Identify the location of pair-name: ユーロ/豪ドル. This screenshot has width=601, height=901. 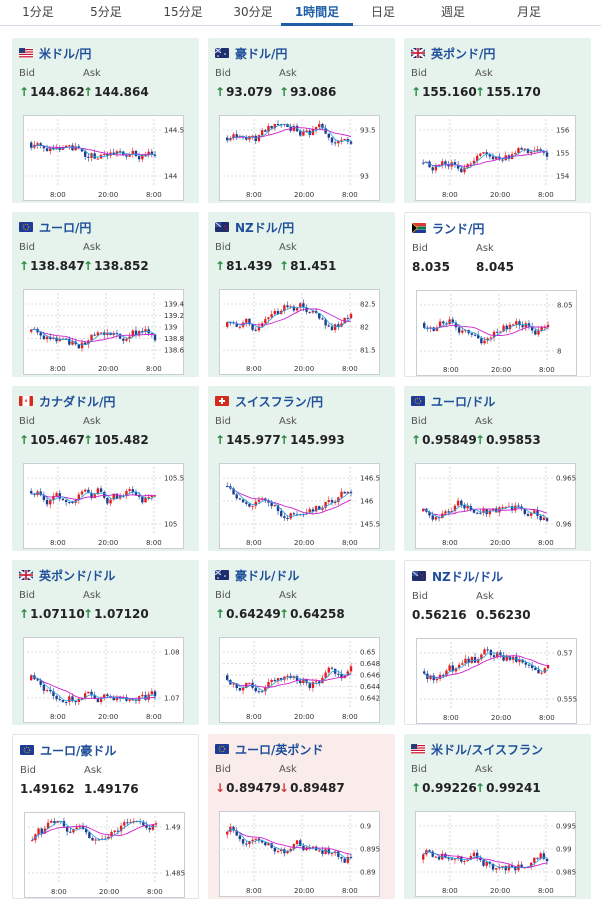
(78, 750).